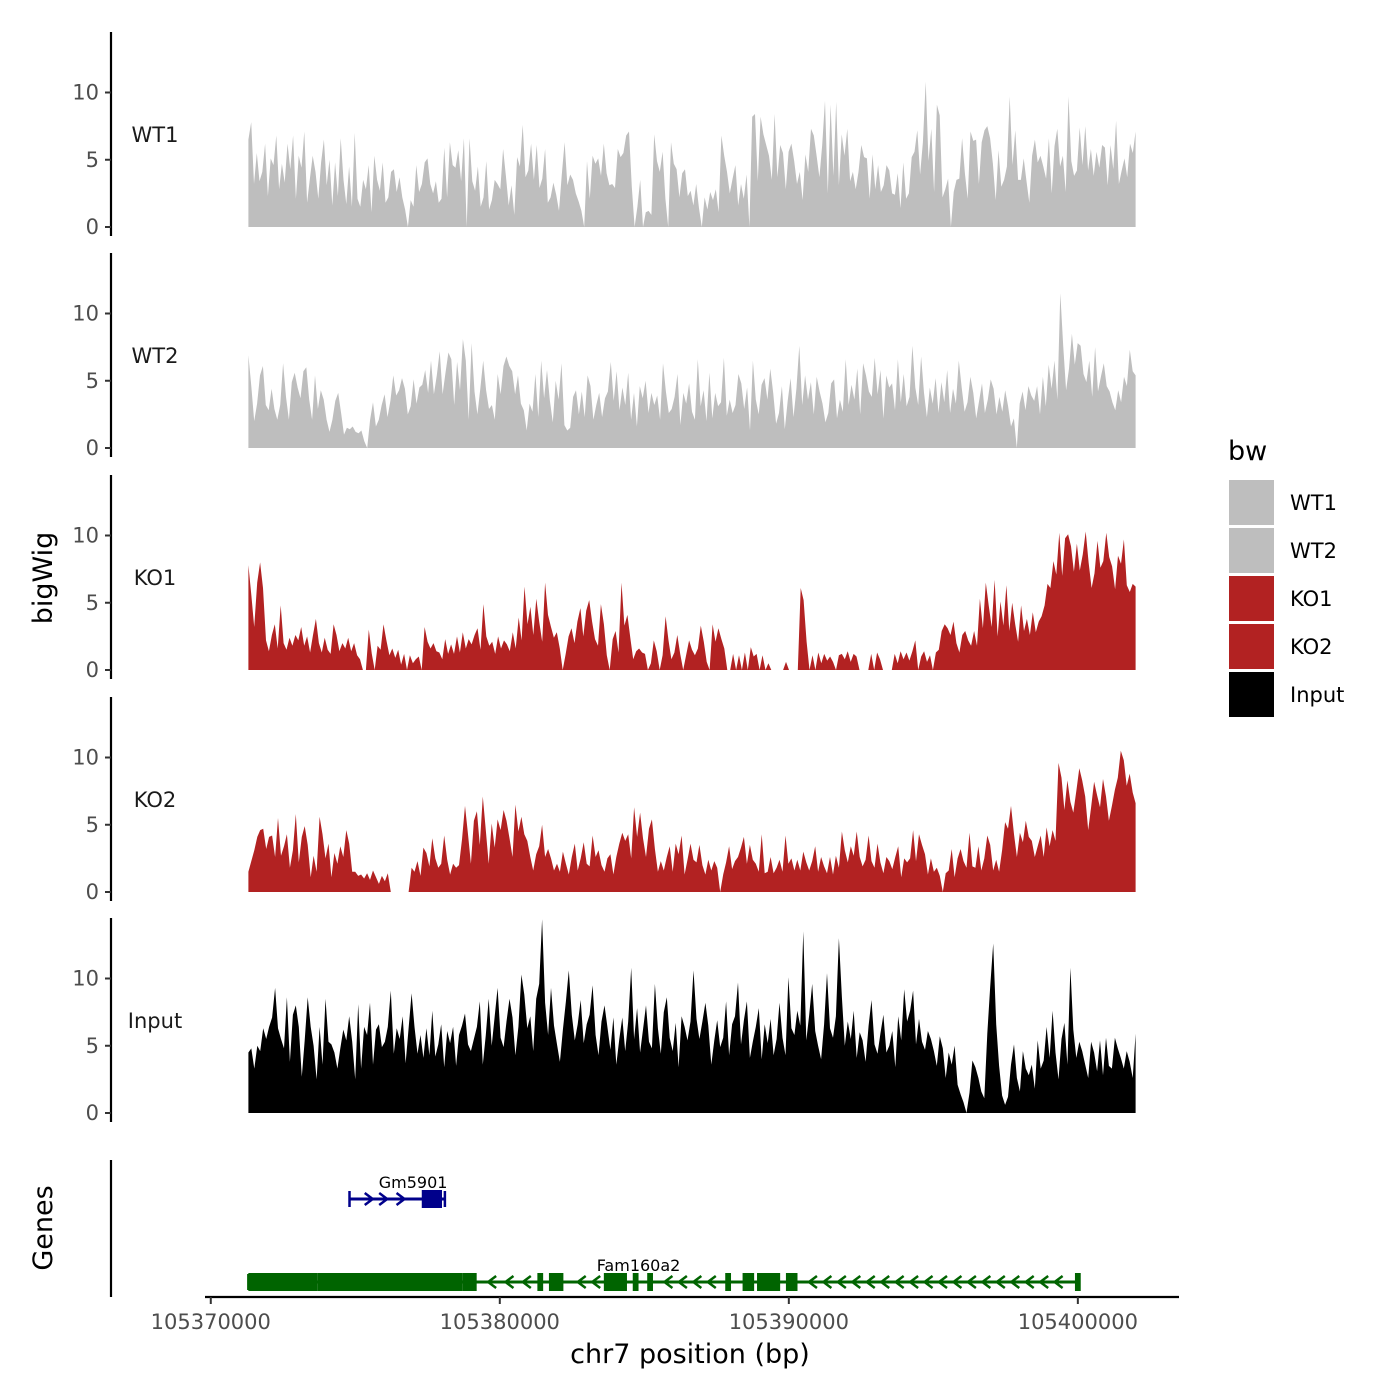  I want to click on legend-swatch-wt2, so click(1251, 550).